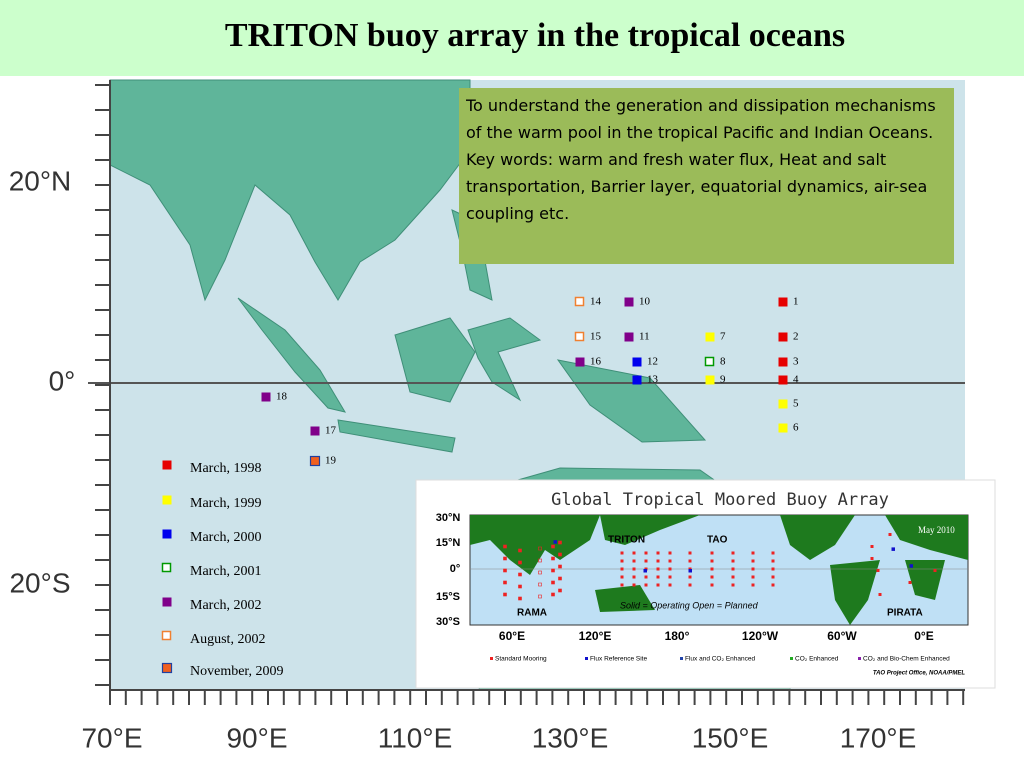  I want to click on legend-label: November, 2009, so click(237, 671).